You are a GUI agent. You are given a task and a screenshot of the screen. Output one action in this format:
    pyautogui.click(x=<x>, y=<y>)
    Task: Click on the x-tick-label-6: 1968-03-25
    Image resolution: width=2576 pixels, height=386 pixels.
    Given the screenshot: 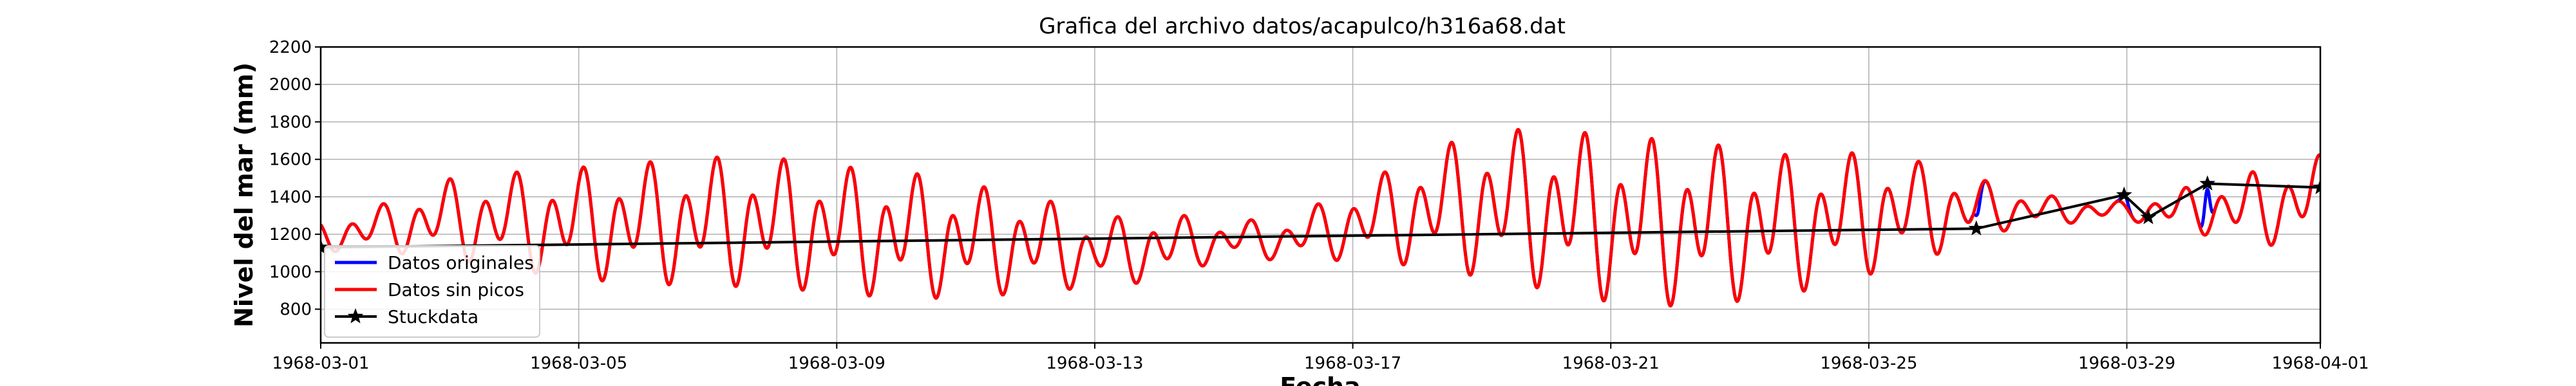 What is the action you would take?
    pyautogui.click(x=1869, y=363)
    